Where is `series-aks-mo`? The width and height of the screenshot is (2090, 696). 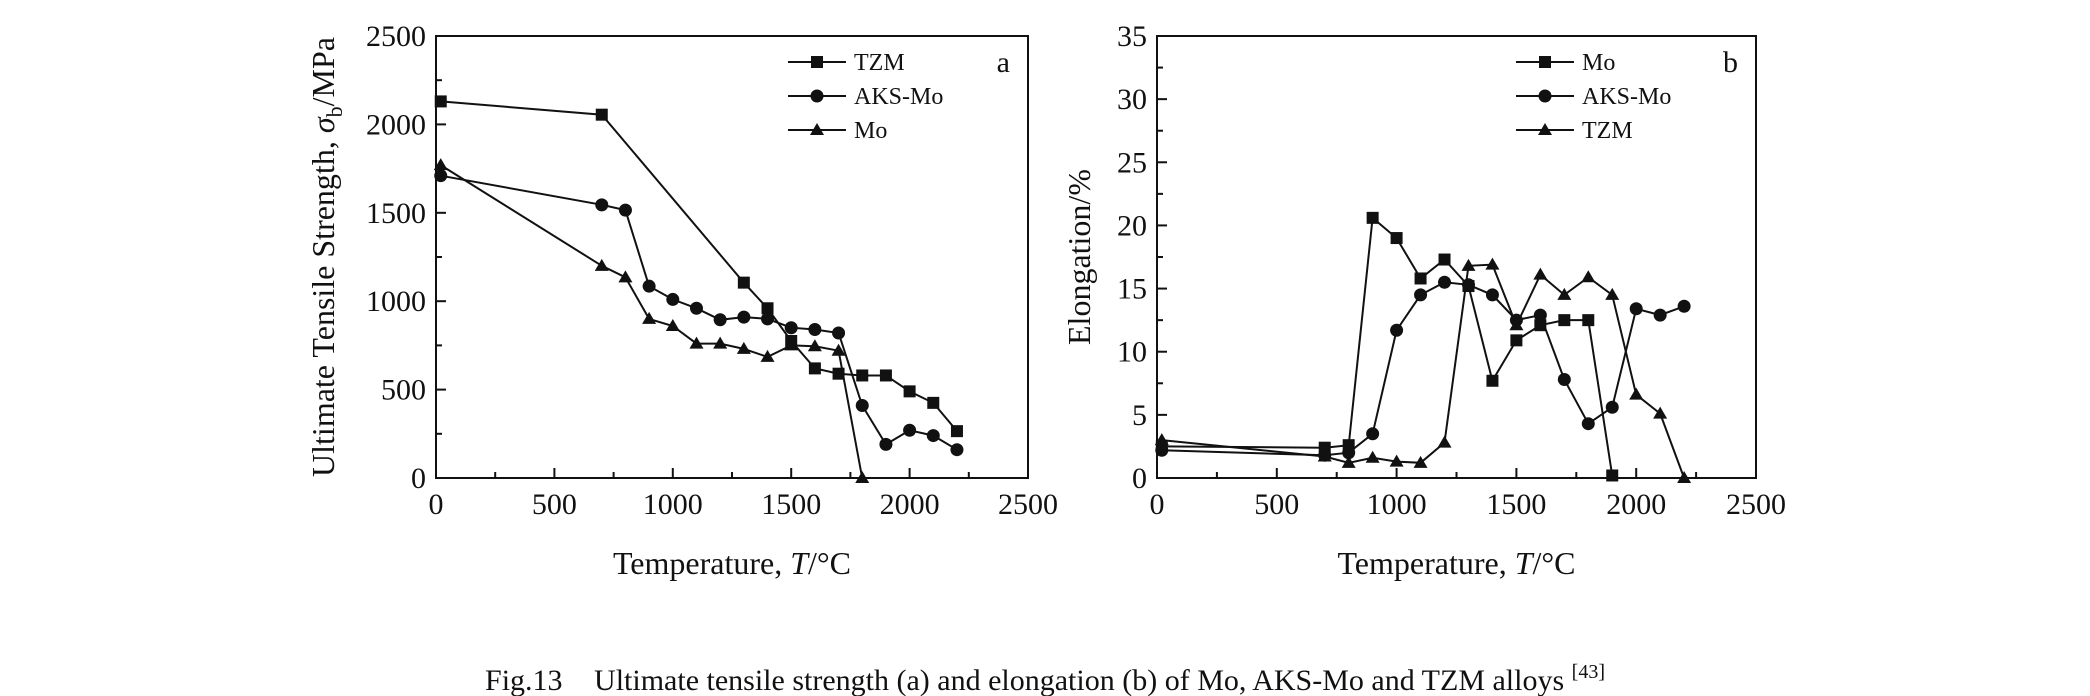 series-aks-mo is located at coordinates (1423, 368).